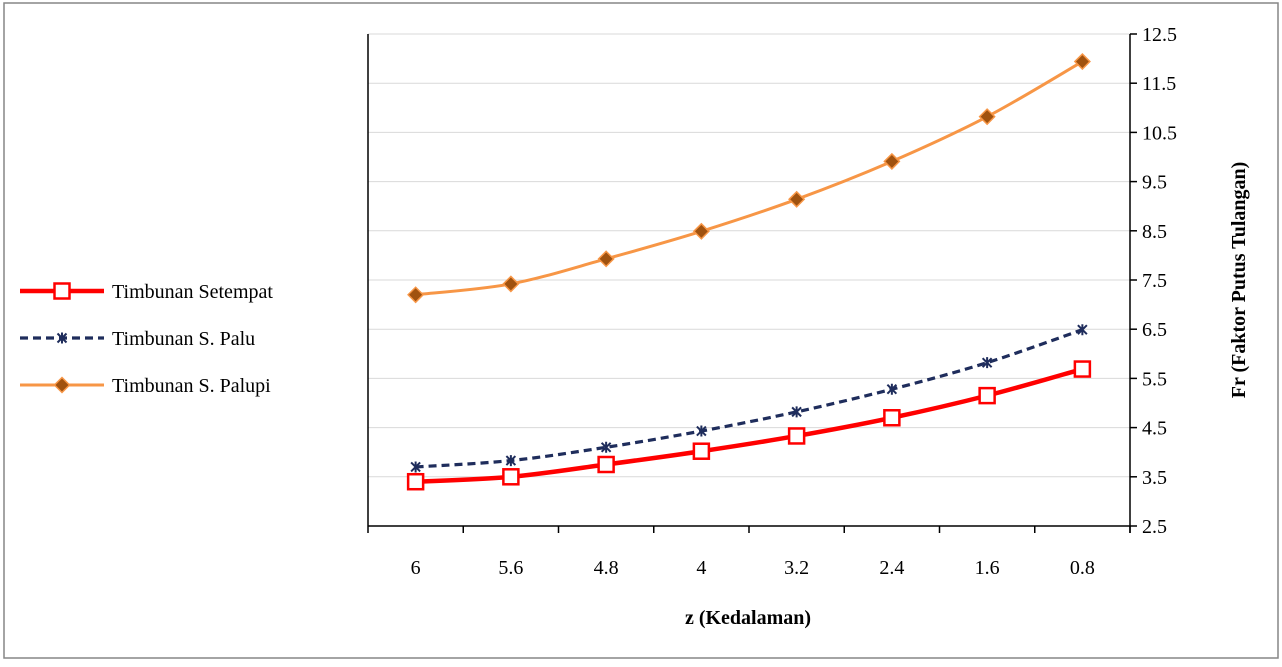 This screenshot has height=667, width=1282. What do you see at coordinates (1154, 429) in the screenshot?
I see `y-tick-label: 4.5` at bounding box center [1154, 429].